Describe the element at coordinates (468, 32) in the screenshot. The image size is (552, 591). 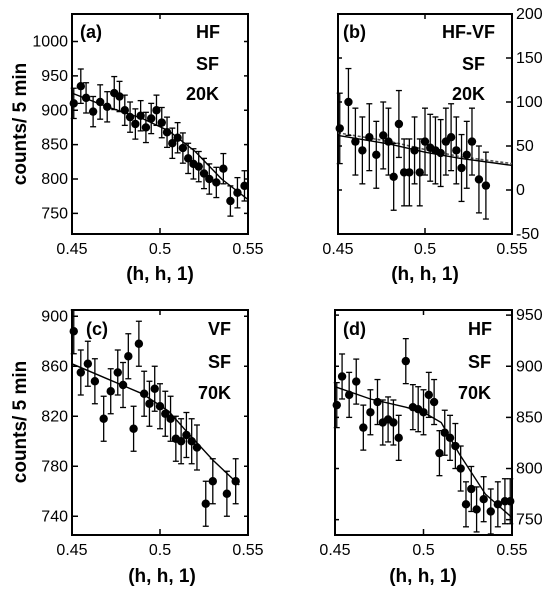
I see `annotation-b-1: HF-VF` at that location.